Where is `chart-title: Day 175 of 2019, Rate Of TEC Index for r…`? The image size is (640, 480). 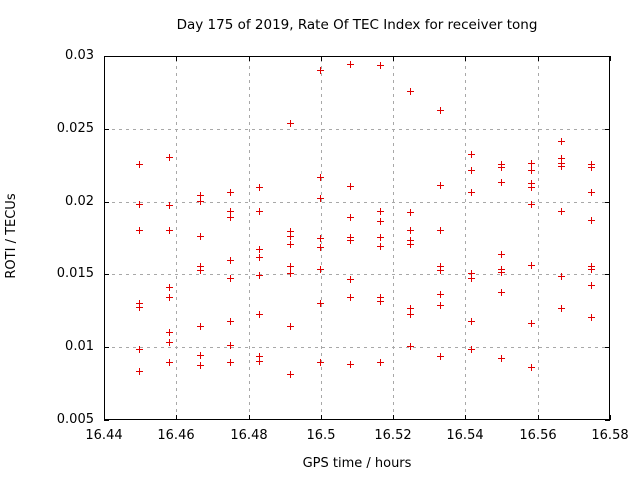 chart-title: Day 175 of 2019, Rate Of TEC Index for r… is located at coordinates (357, 25).